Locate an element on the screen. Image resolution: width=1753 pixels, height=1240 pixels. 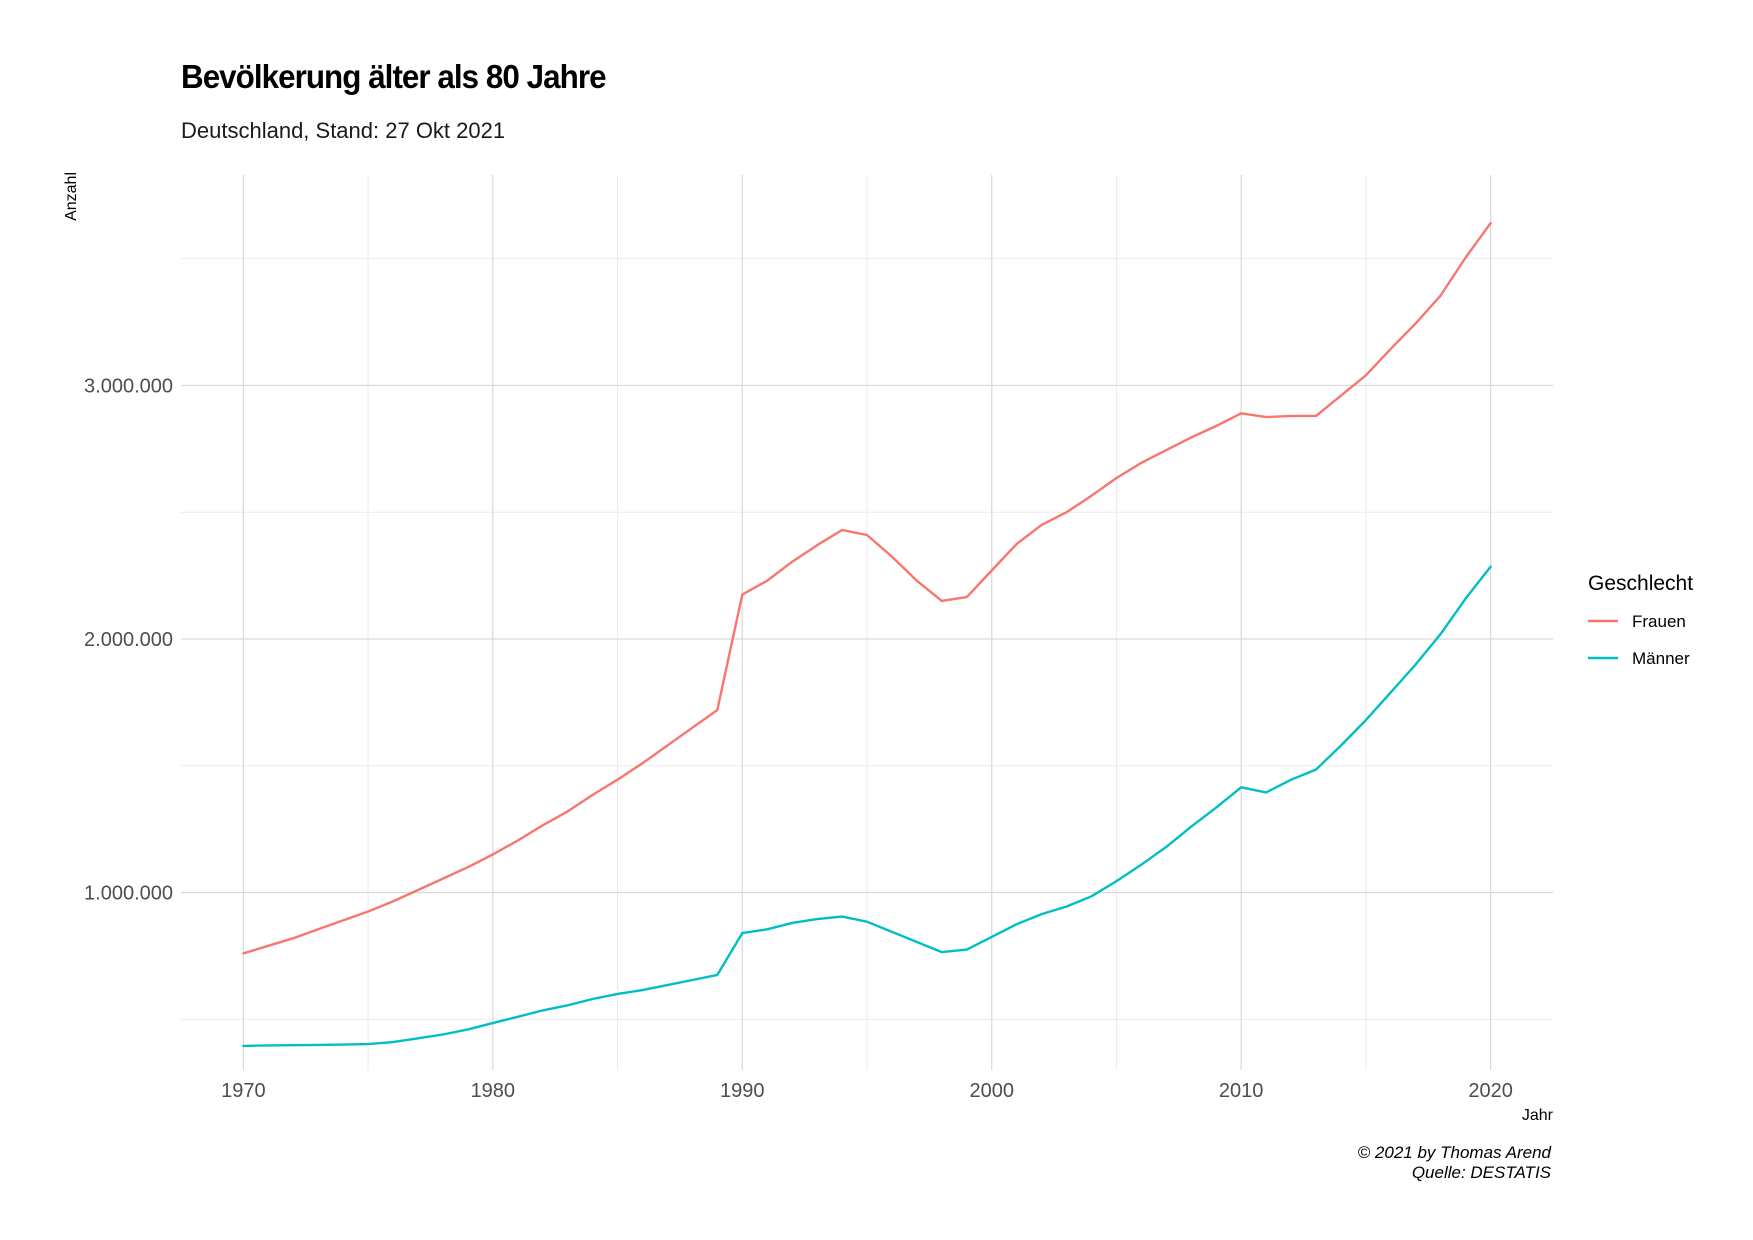
caption-copyright: © 2021 by Thomas Arend is located at coordinates (1454, 1152).